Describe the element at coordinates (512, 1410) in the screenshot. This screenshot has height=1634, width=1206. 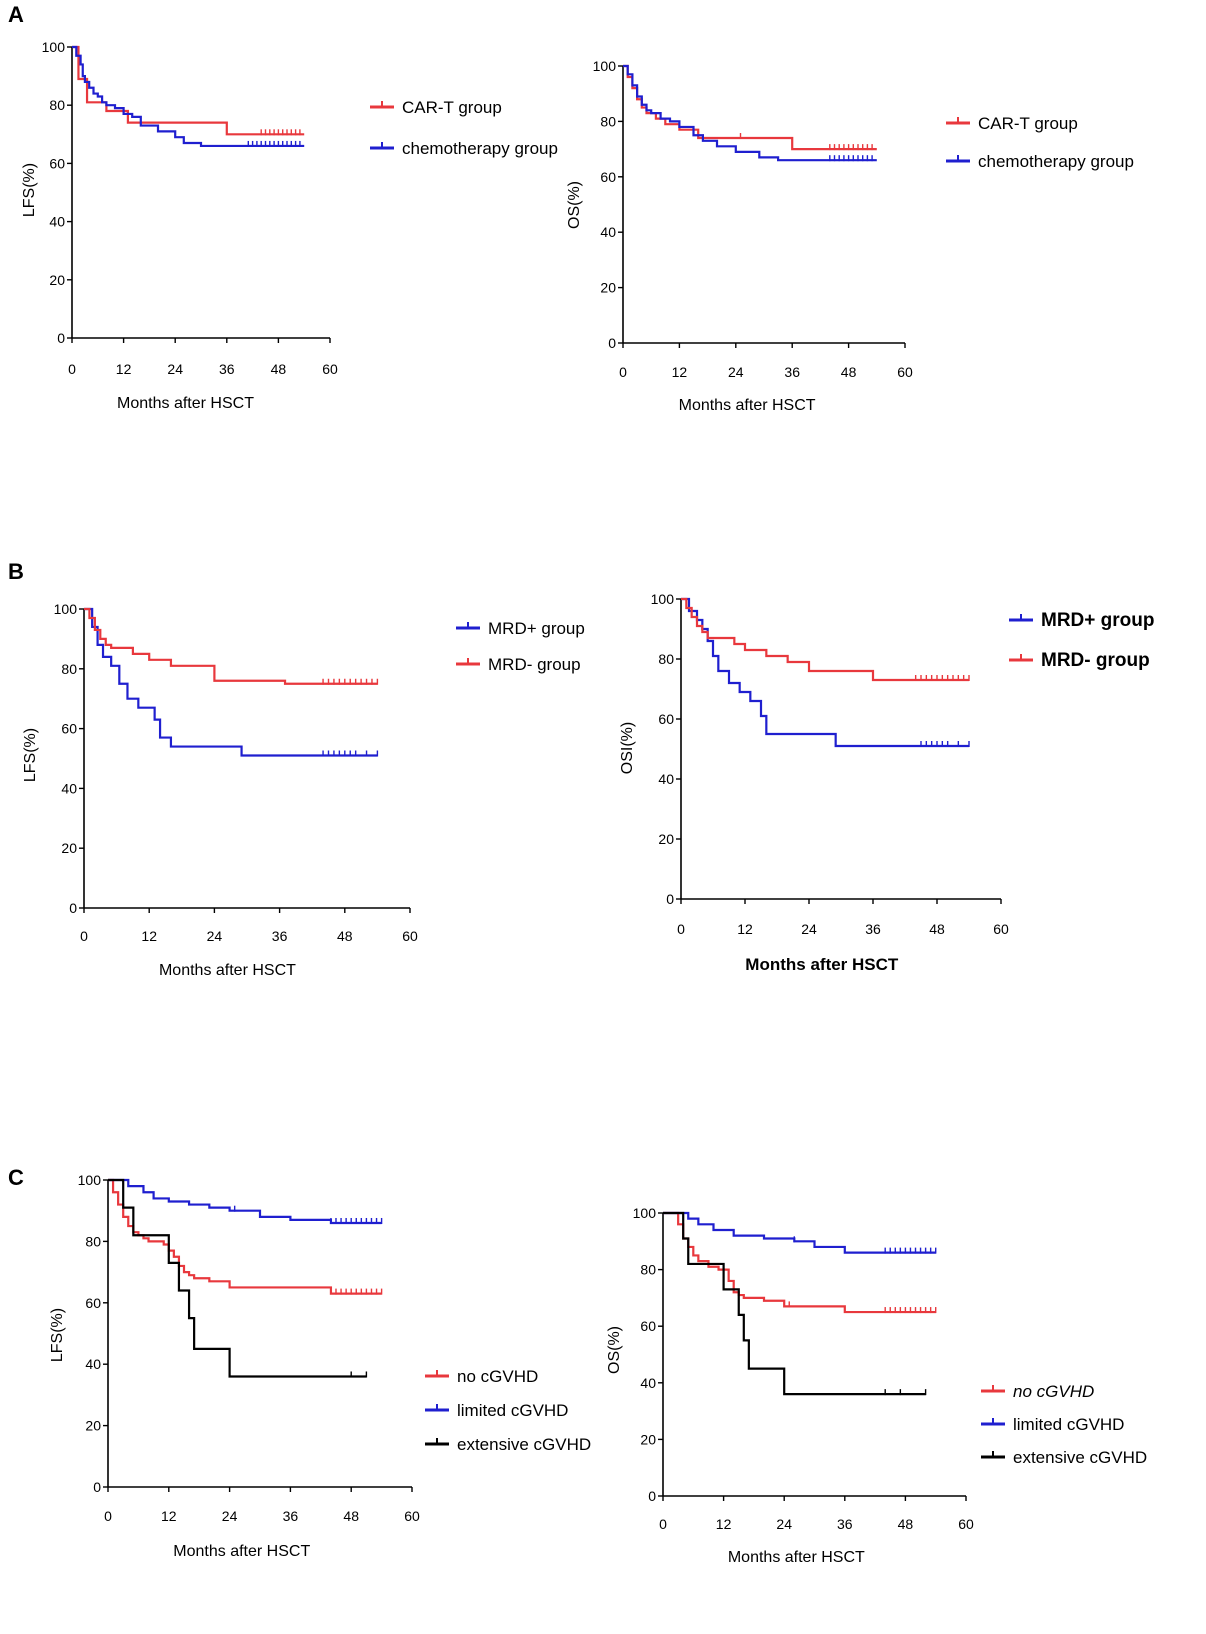
I see `legend-label: limited cGVHD` at that location.